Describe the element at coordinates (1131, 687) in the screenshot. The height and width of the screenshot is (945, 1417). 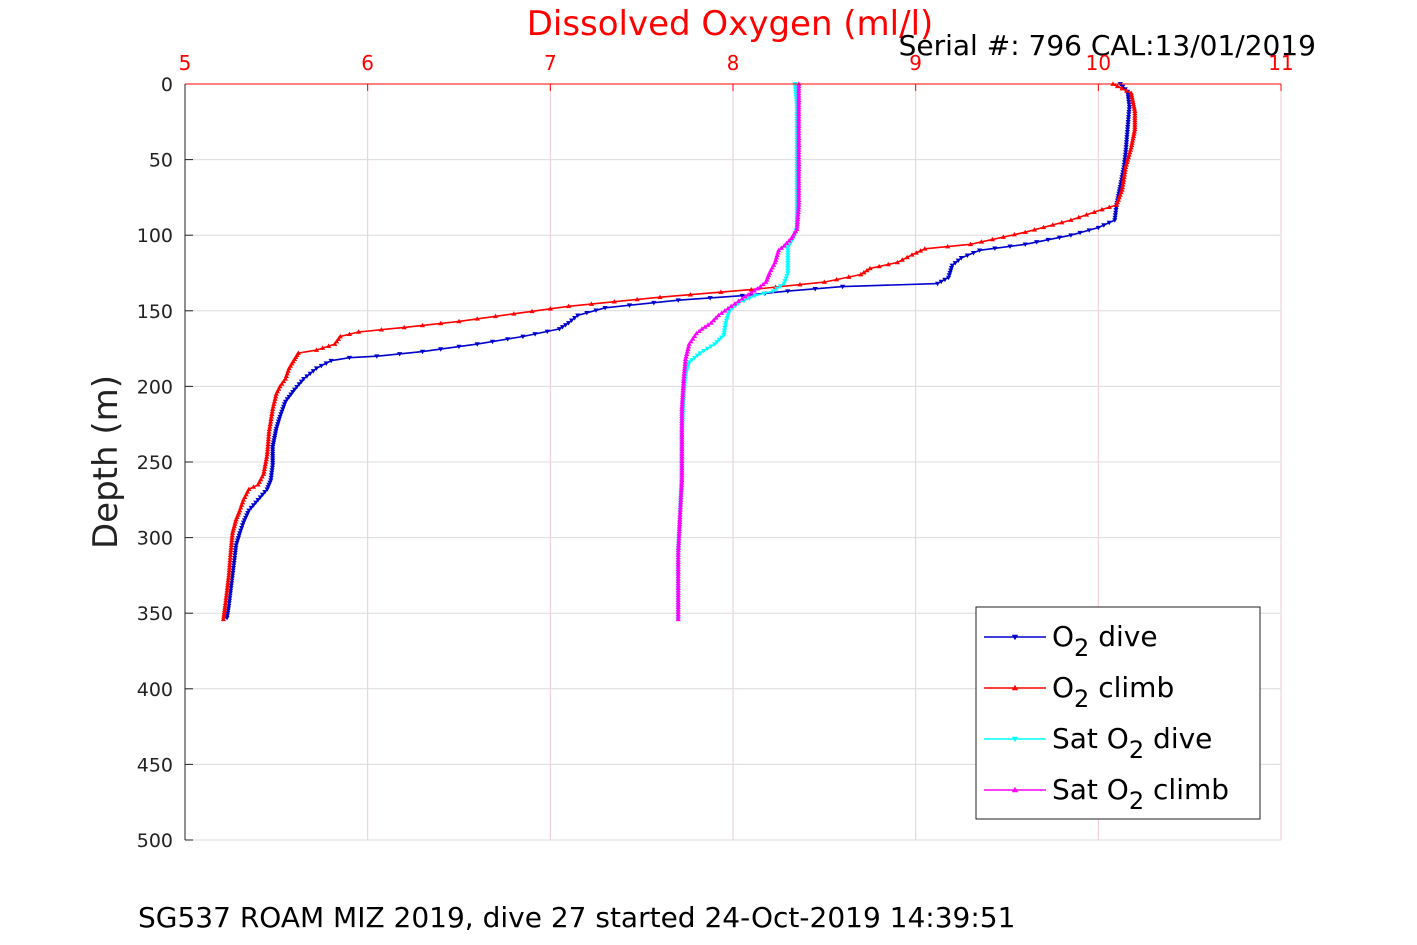
I see `legend-label-tail: climb` at that location.